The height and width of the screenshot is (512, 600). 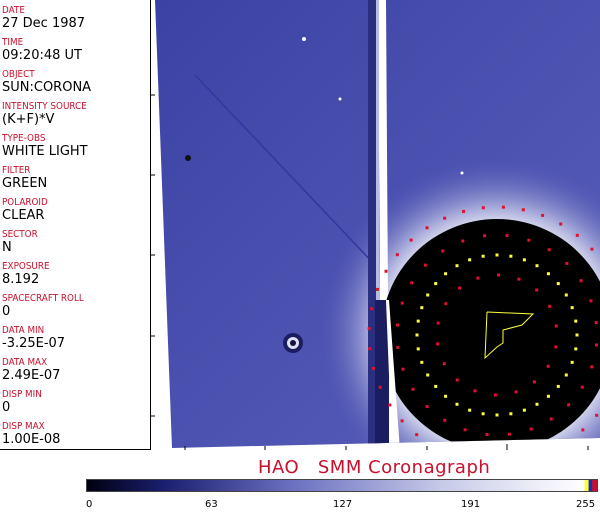 I want to click on field-label: SPACECRAFT ROLL, so click(x=43, y=298).